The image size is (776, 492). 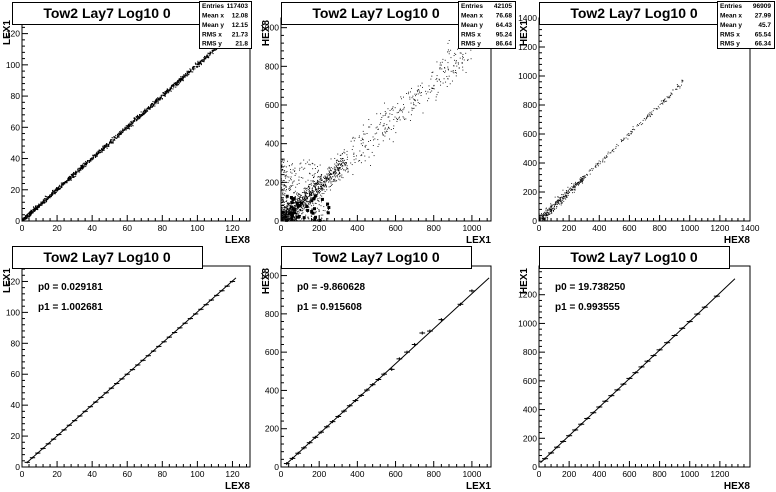 I want to click on chart-title: Tow2 Lay7 Log10 0, so click(x=107, y=13).